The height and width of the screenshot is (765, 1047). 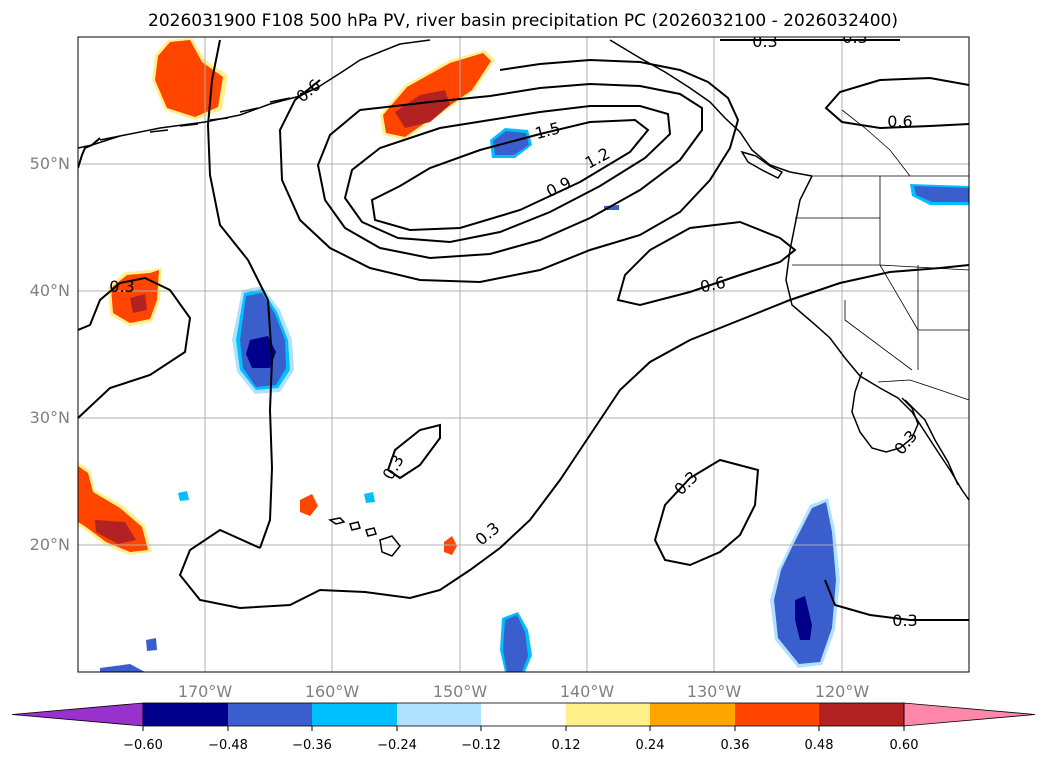 What do you see at coordinates (711, 108) in the screenshot?
I see `alaska-panhandle-coastline` at bounding box center [711, 108].